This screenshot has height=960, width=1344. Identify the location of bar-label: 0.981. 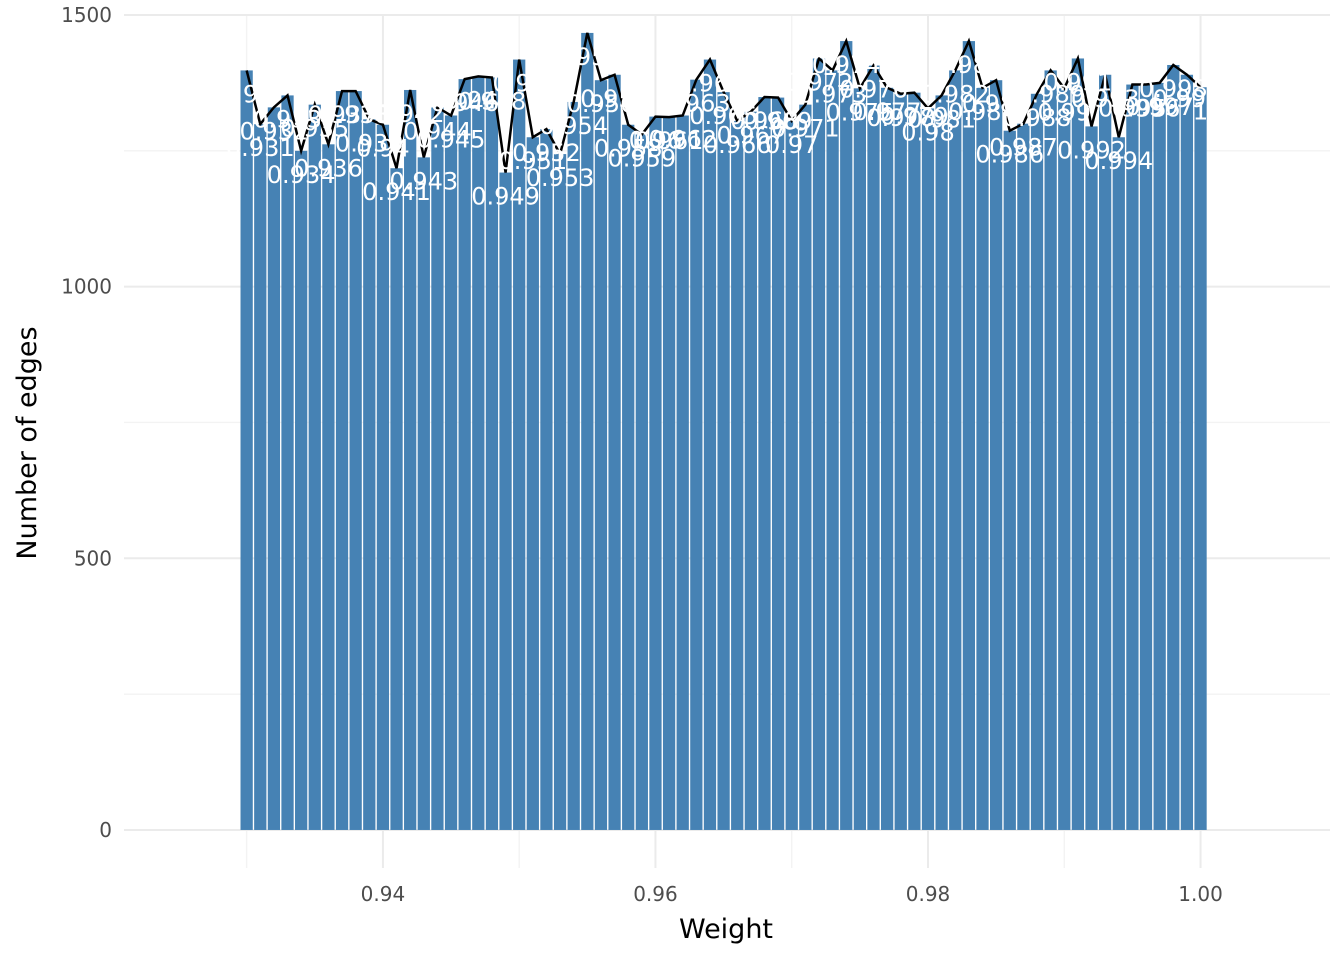
(941, 119).